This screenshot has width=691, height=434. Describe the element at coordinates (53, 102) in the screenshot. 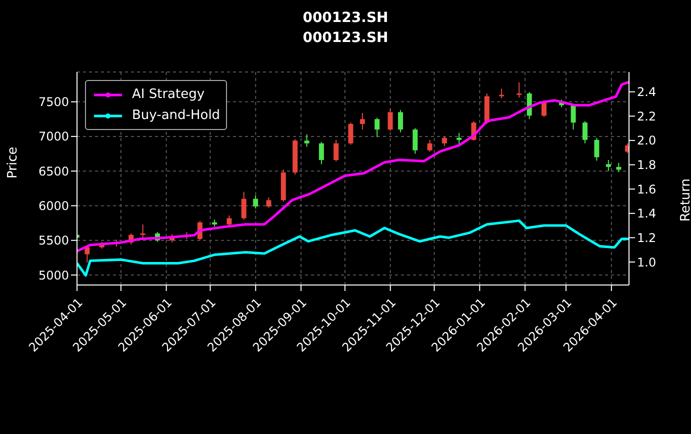

I see `y-tick-label: 7500` at that location.